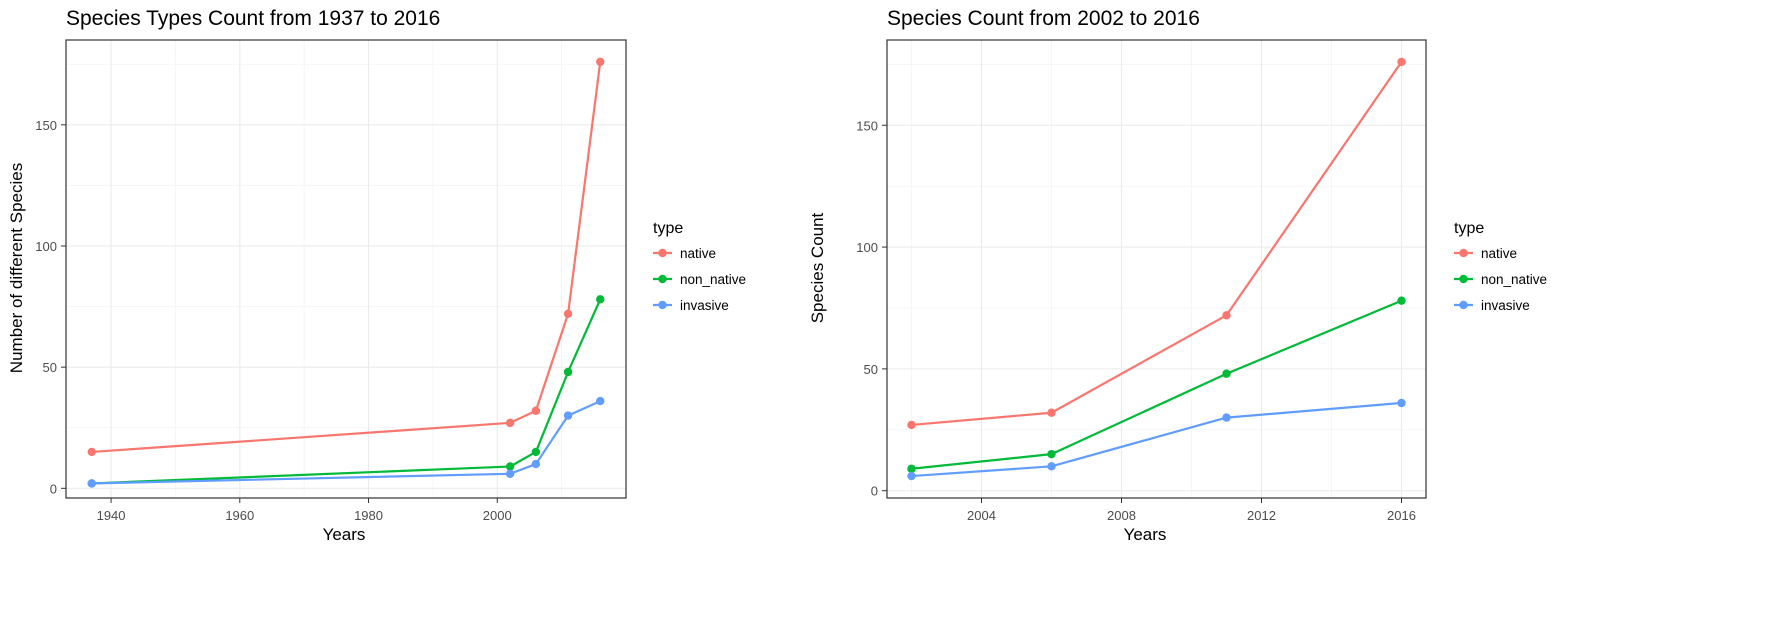 The width and height of the screenshot is (1777, 621). Describe the element at coordinates (239, 515) in the screenshot. I see `x-tick-label: 1960` at that location.